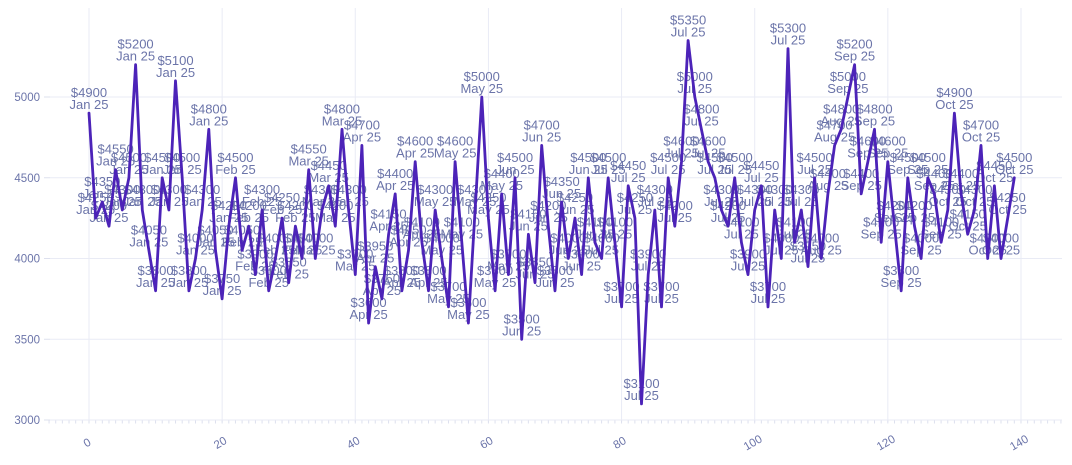 The height and width of the screenshot is (465, 1072). I want to click on point-price-label: $3950, so click(808, 246).